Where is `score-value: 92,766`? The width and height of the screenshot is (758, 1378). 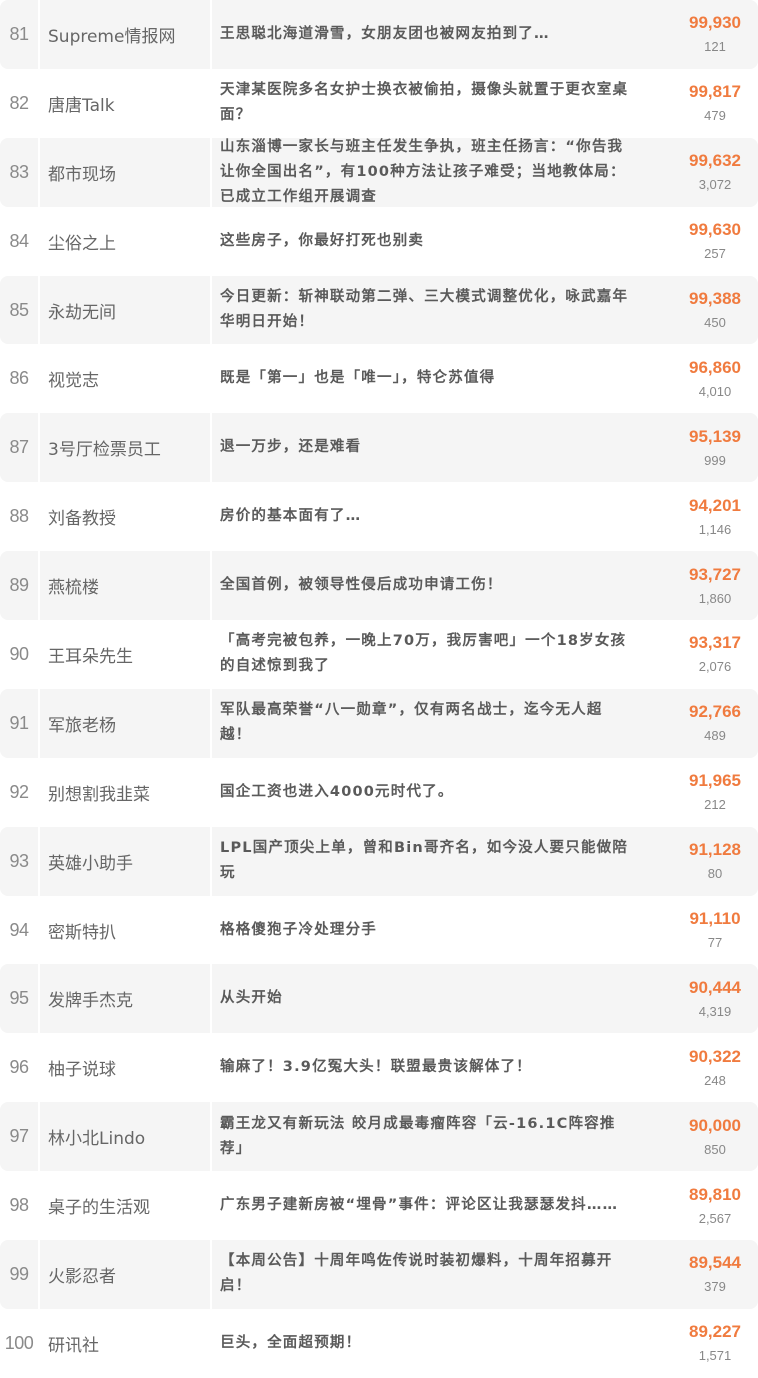
score-value: 92,766 is located at coordinates (715, 712).